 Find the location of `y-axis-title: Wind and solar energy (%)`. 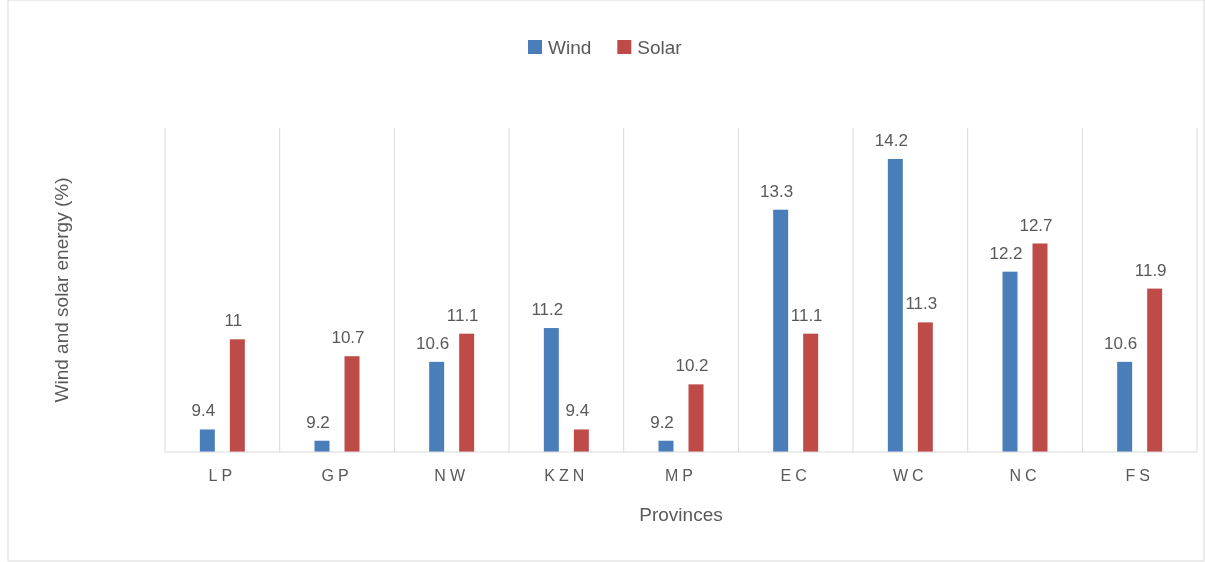

y-axis-title: Wind and solar energy (%) is located at coordinates (61, 290).